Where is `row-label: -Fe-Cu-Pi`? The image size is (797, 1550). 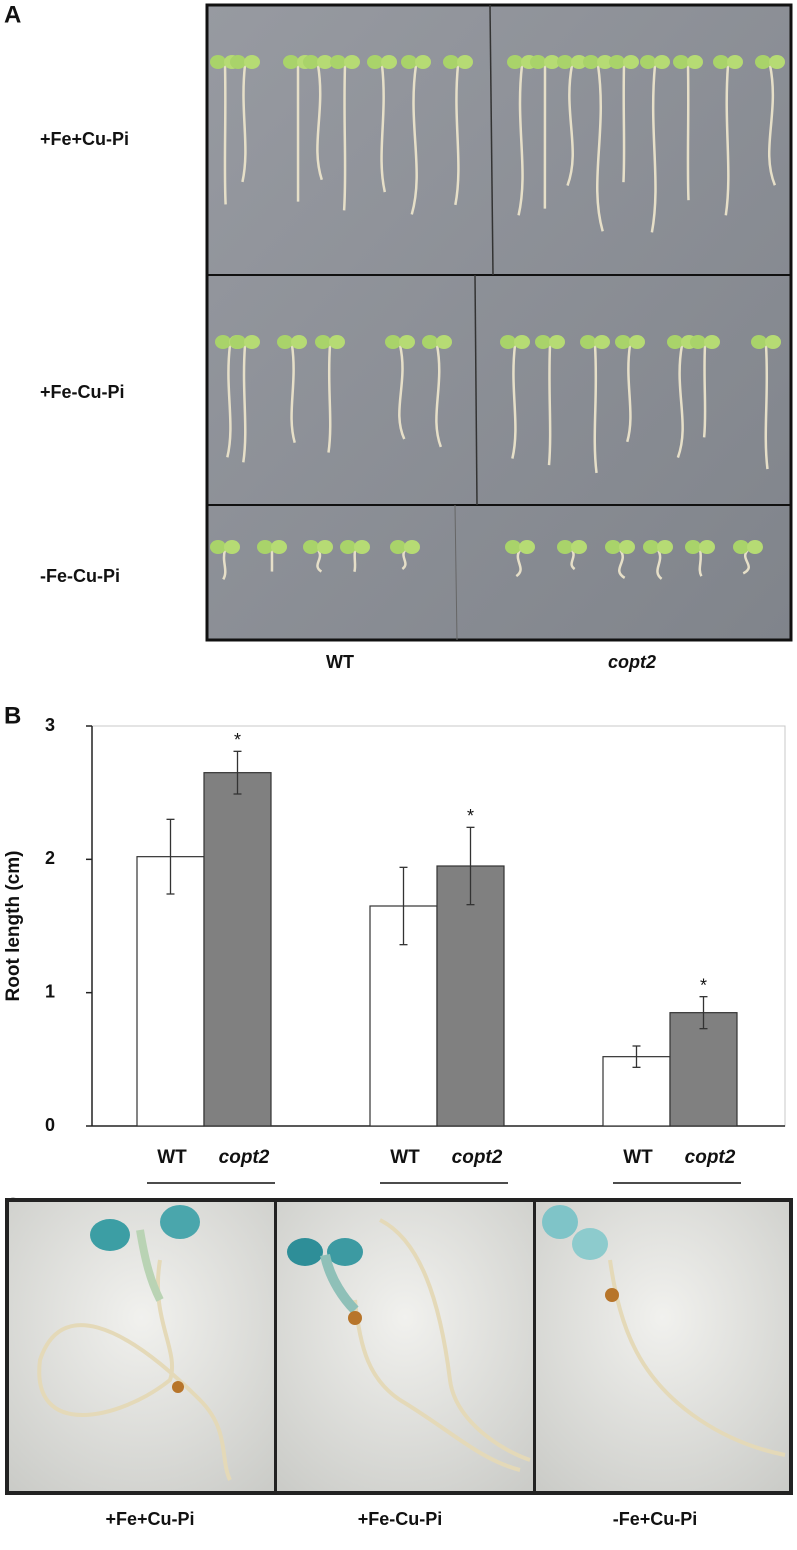
row-label: -Fe-Cu-Pi is located at coordinates (80, 576).